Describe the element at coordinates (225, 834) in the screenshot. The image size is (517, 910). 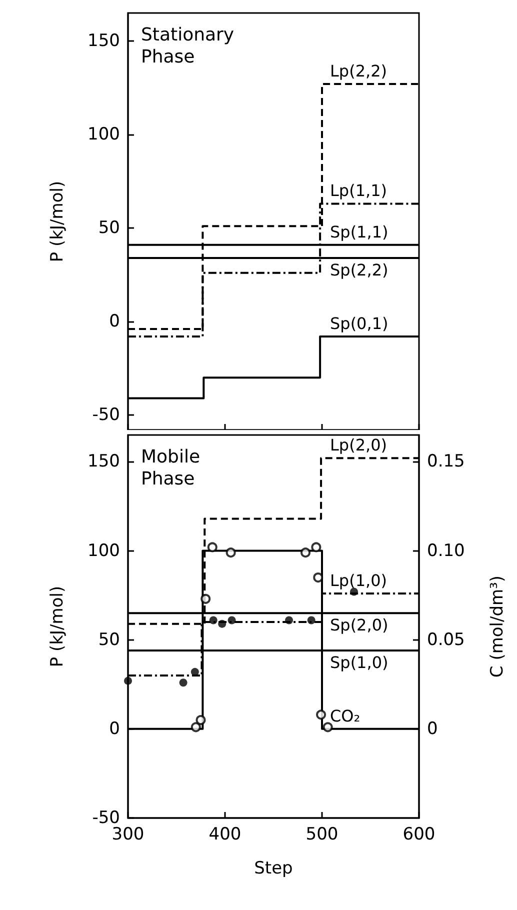
I see `x-tick-label: 400` at that location.